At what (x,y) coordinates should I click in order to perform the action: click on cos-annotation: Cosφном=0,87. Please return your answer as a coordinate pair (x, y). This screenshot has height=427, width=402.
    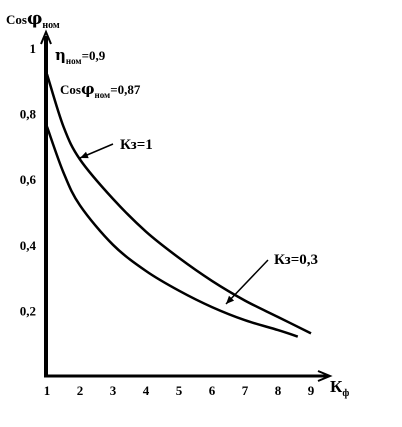
    Looking at the image, I should click on (100, 90).